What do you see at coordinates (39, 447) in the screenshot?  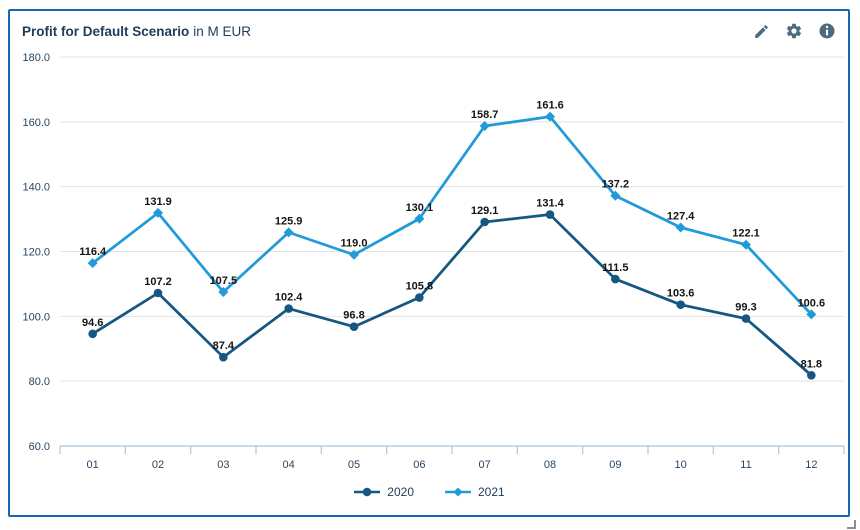 I see `y-tick-label: 60.0` at bounding box center [39, 447].